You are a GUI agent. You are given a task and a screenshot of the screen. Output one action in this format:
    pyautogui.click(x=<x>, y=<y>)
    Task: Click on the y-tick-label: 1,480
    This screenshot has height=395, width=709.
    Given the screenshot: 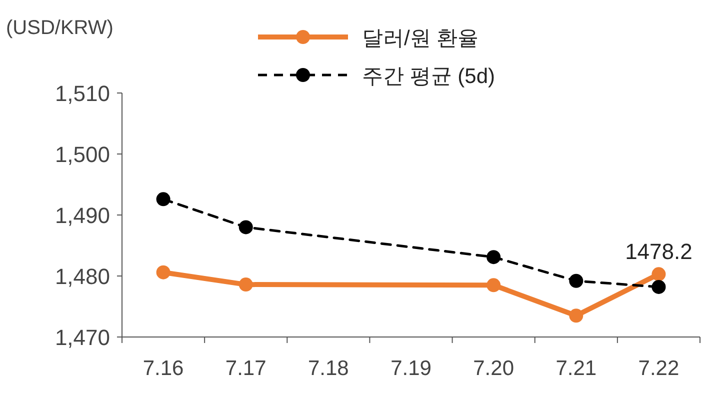 What is the action you would take?
    pyautogui.click(x=82, y=276)
    